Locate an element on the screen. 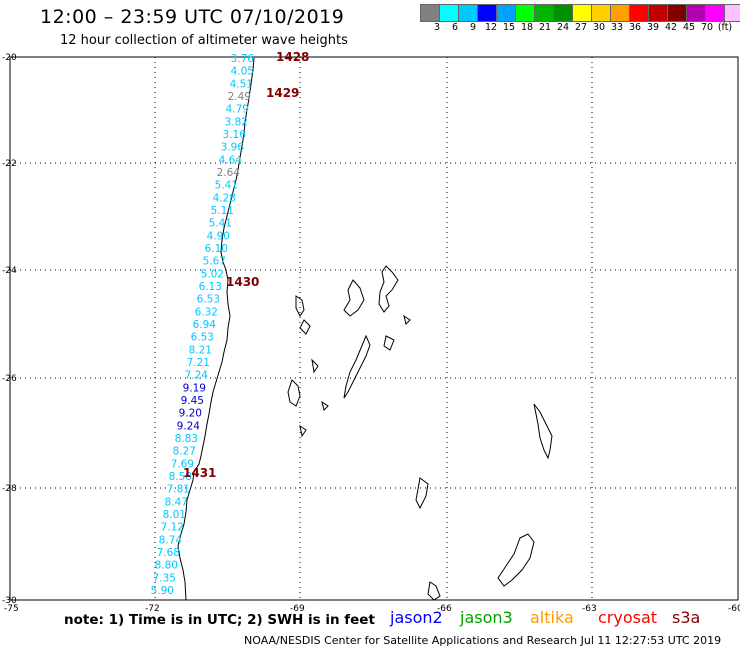 The width and height of the screenshot is (740, 650). satellite-name-altika: altika is located at coordinates (552, 617).